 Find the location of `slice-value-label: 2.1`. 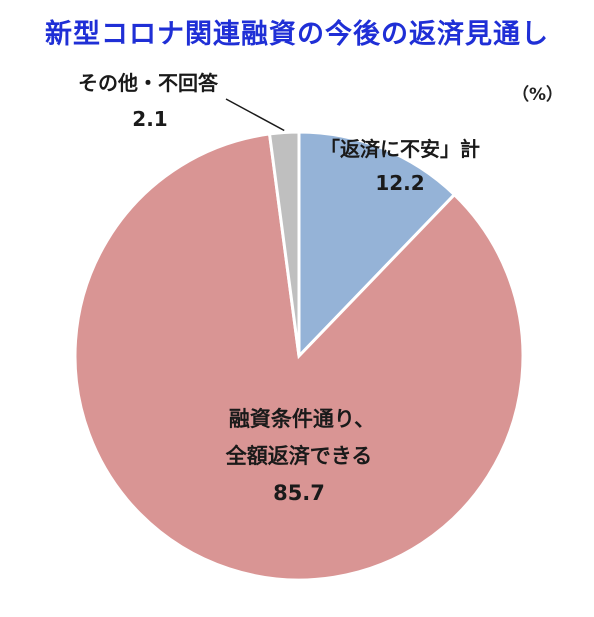

slice-value-label: 2.1 is located at coordinates (149, 119).